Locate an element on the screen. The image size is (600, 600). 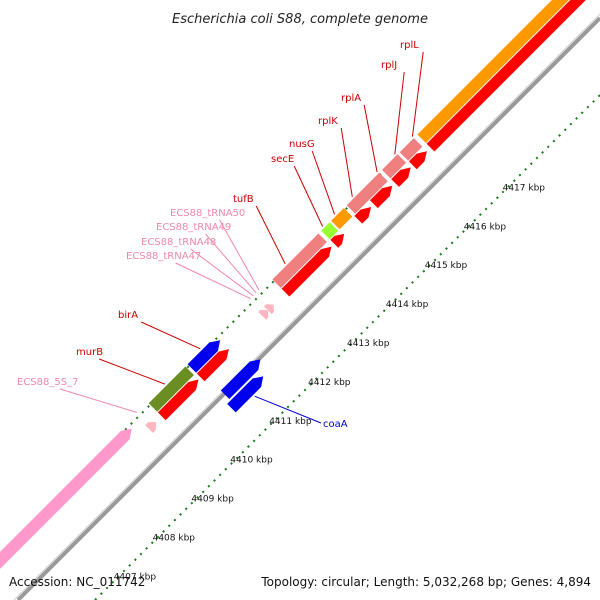
gene-label-coaa: coaA is located at coordinates (335, 424).